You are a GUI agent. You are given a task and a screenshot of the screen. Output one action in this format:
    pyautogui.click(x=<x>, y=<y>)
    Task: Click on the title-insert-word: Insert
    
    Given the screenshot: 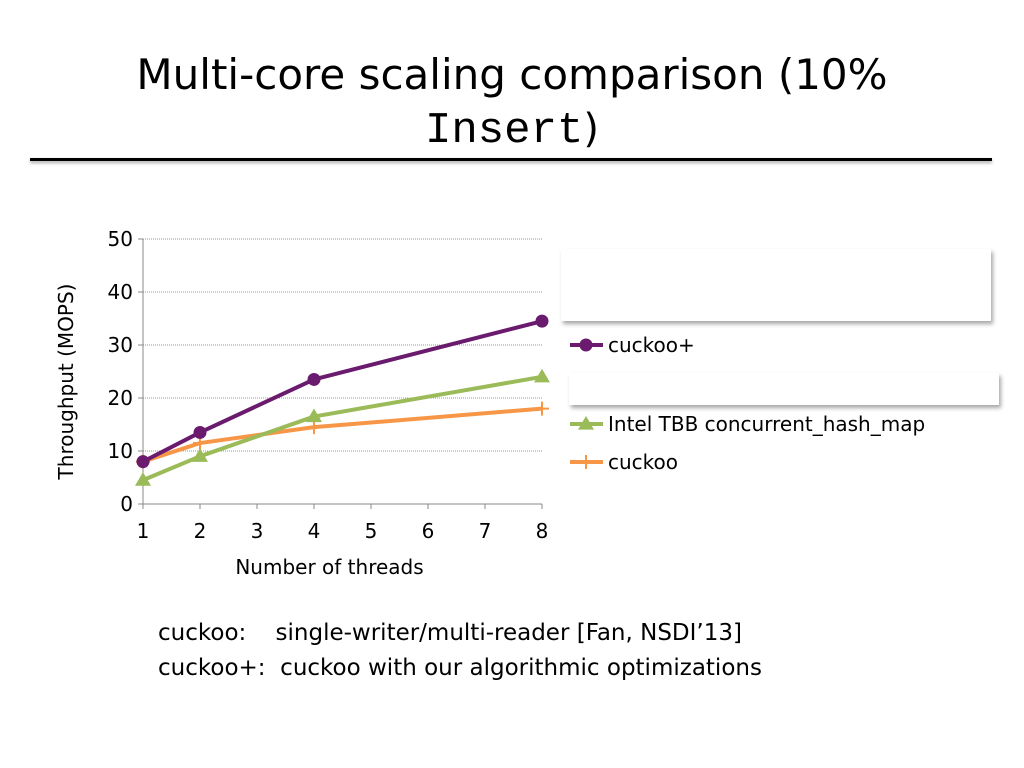 What is the action you would take?
    pyautogui.click(x=504, y=131)
    